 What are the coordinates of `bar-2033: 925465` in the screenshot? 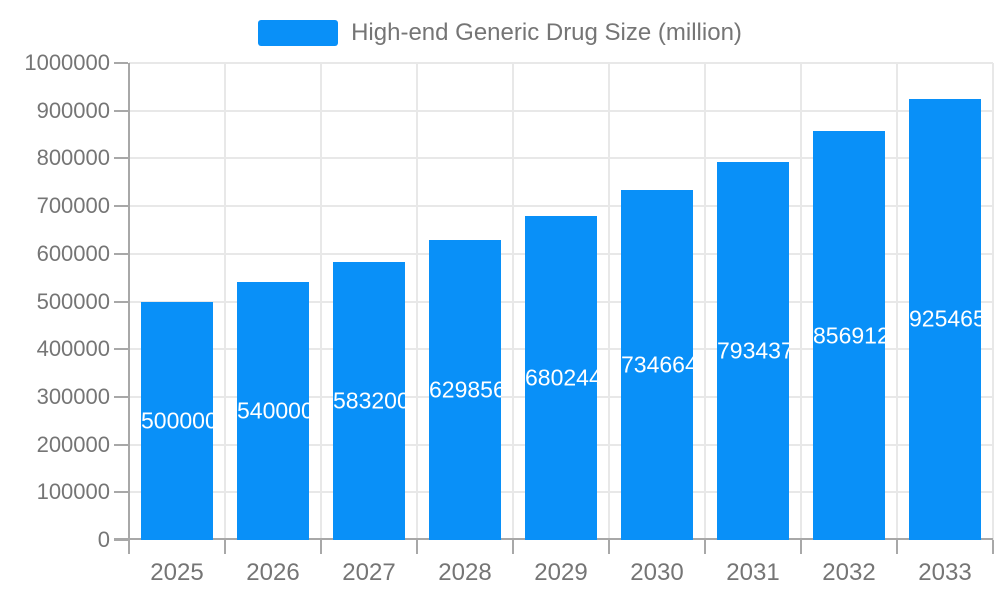 It's located at (945, 319).